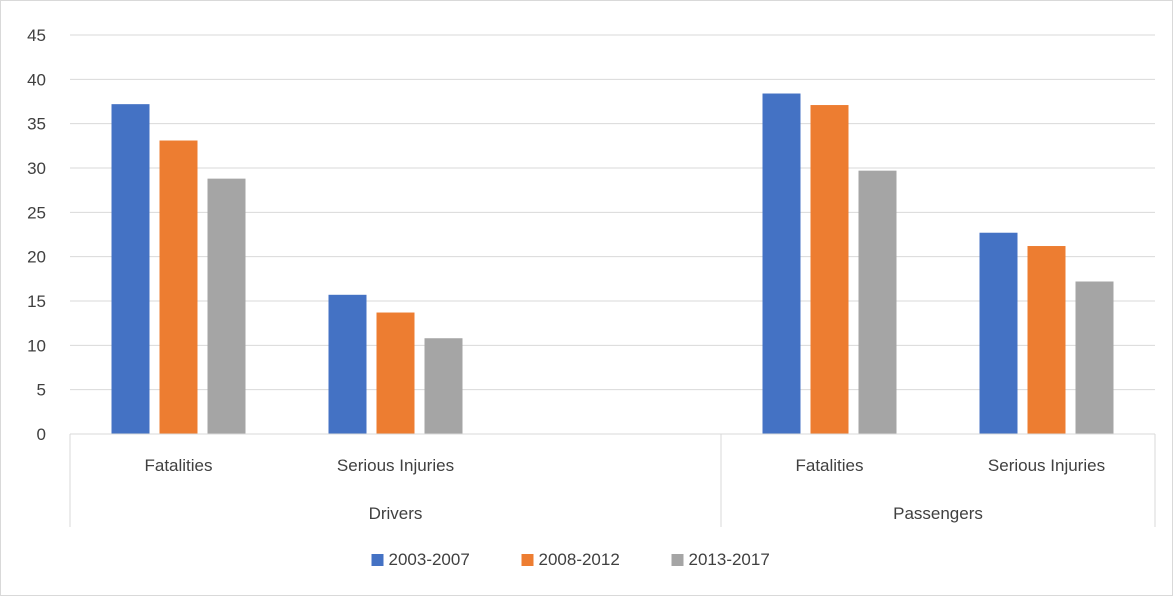 The width and height of the screenshot is (1173, 601). I want to click on y-tick-label: 30, so click(36, 168).